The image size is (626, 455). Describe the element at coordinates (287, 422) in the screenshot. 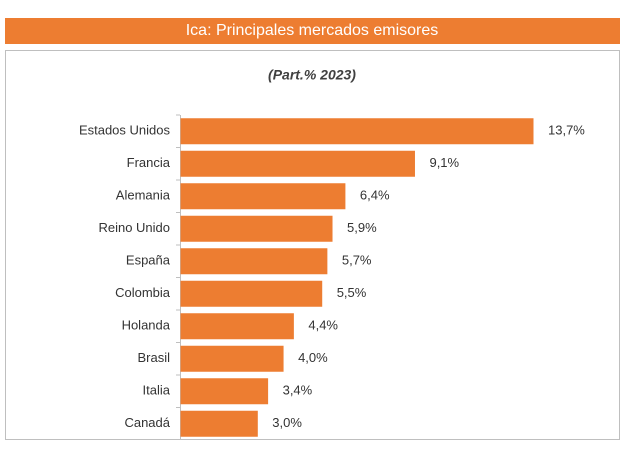

I see `value-label: 3,0%` at that location.